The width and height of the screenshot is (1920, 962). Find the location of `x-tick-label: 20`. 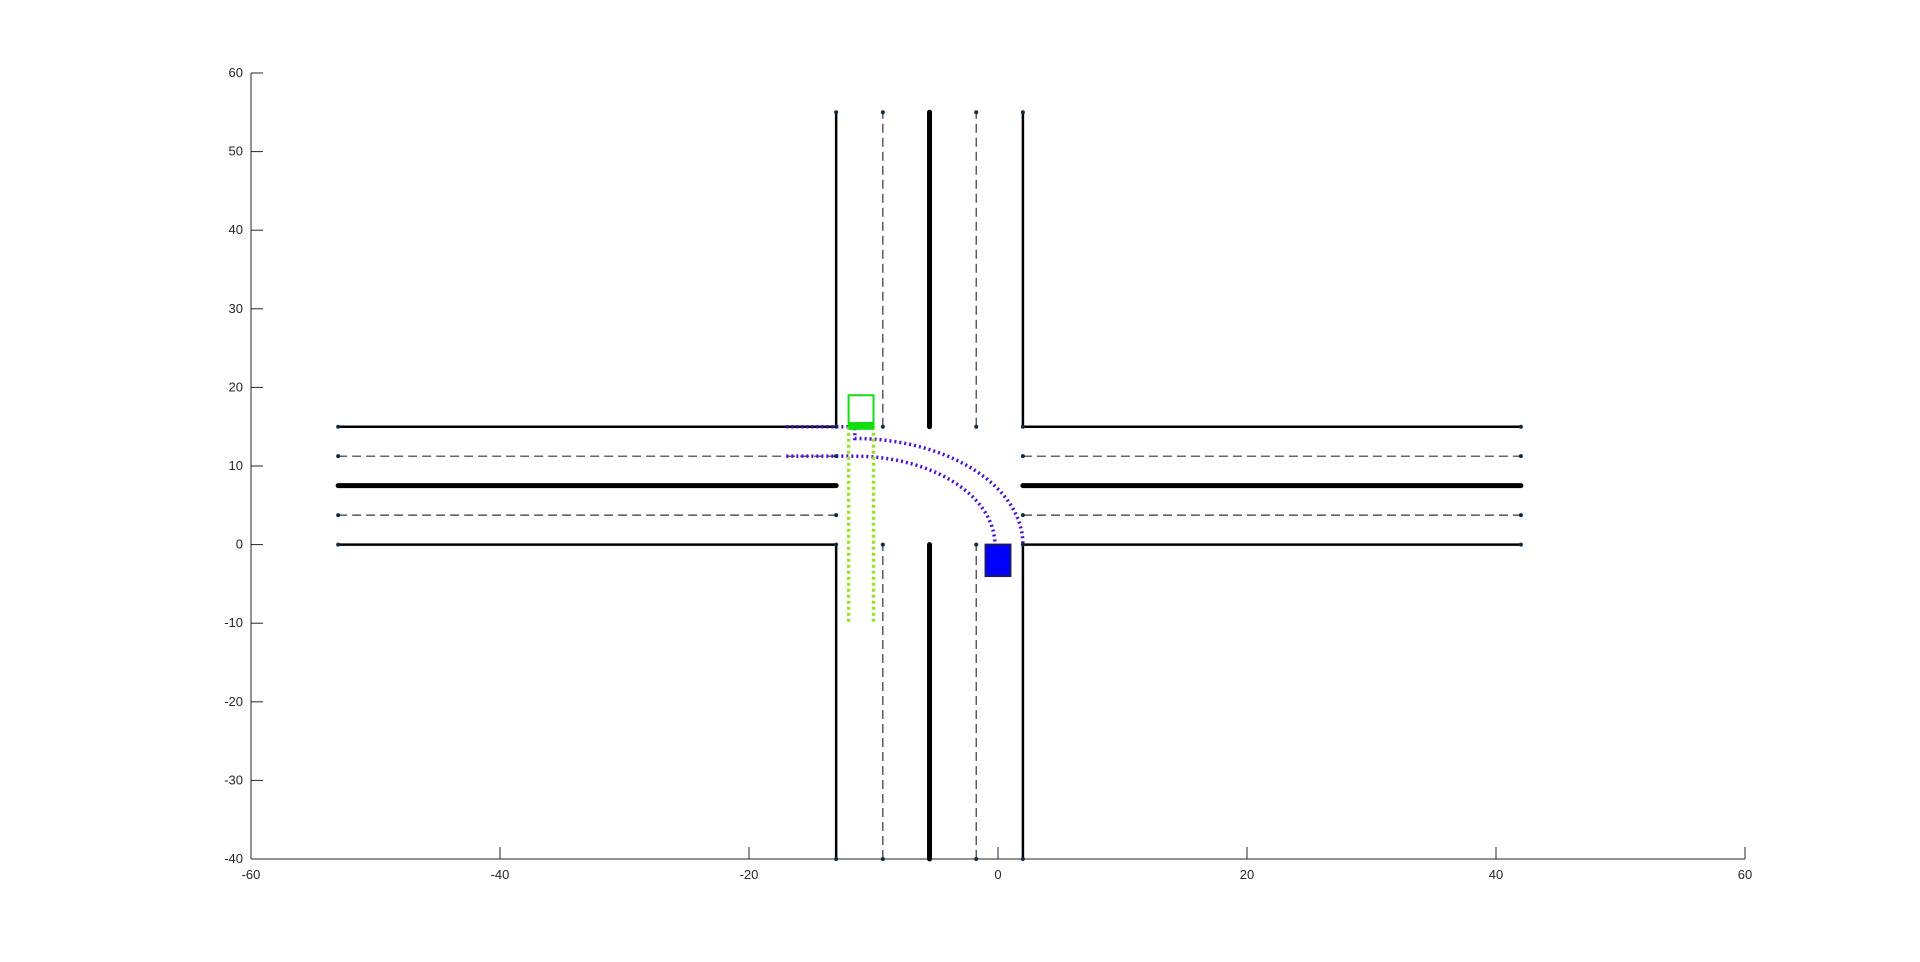

x-tick-label: 20 is located at coordinates (1247, 874).